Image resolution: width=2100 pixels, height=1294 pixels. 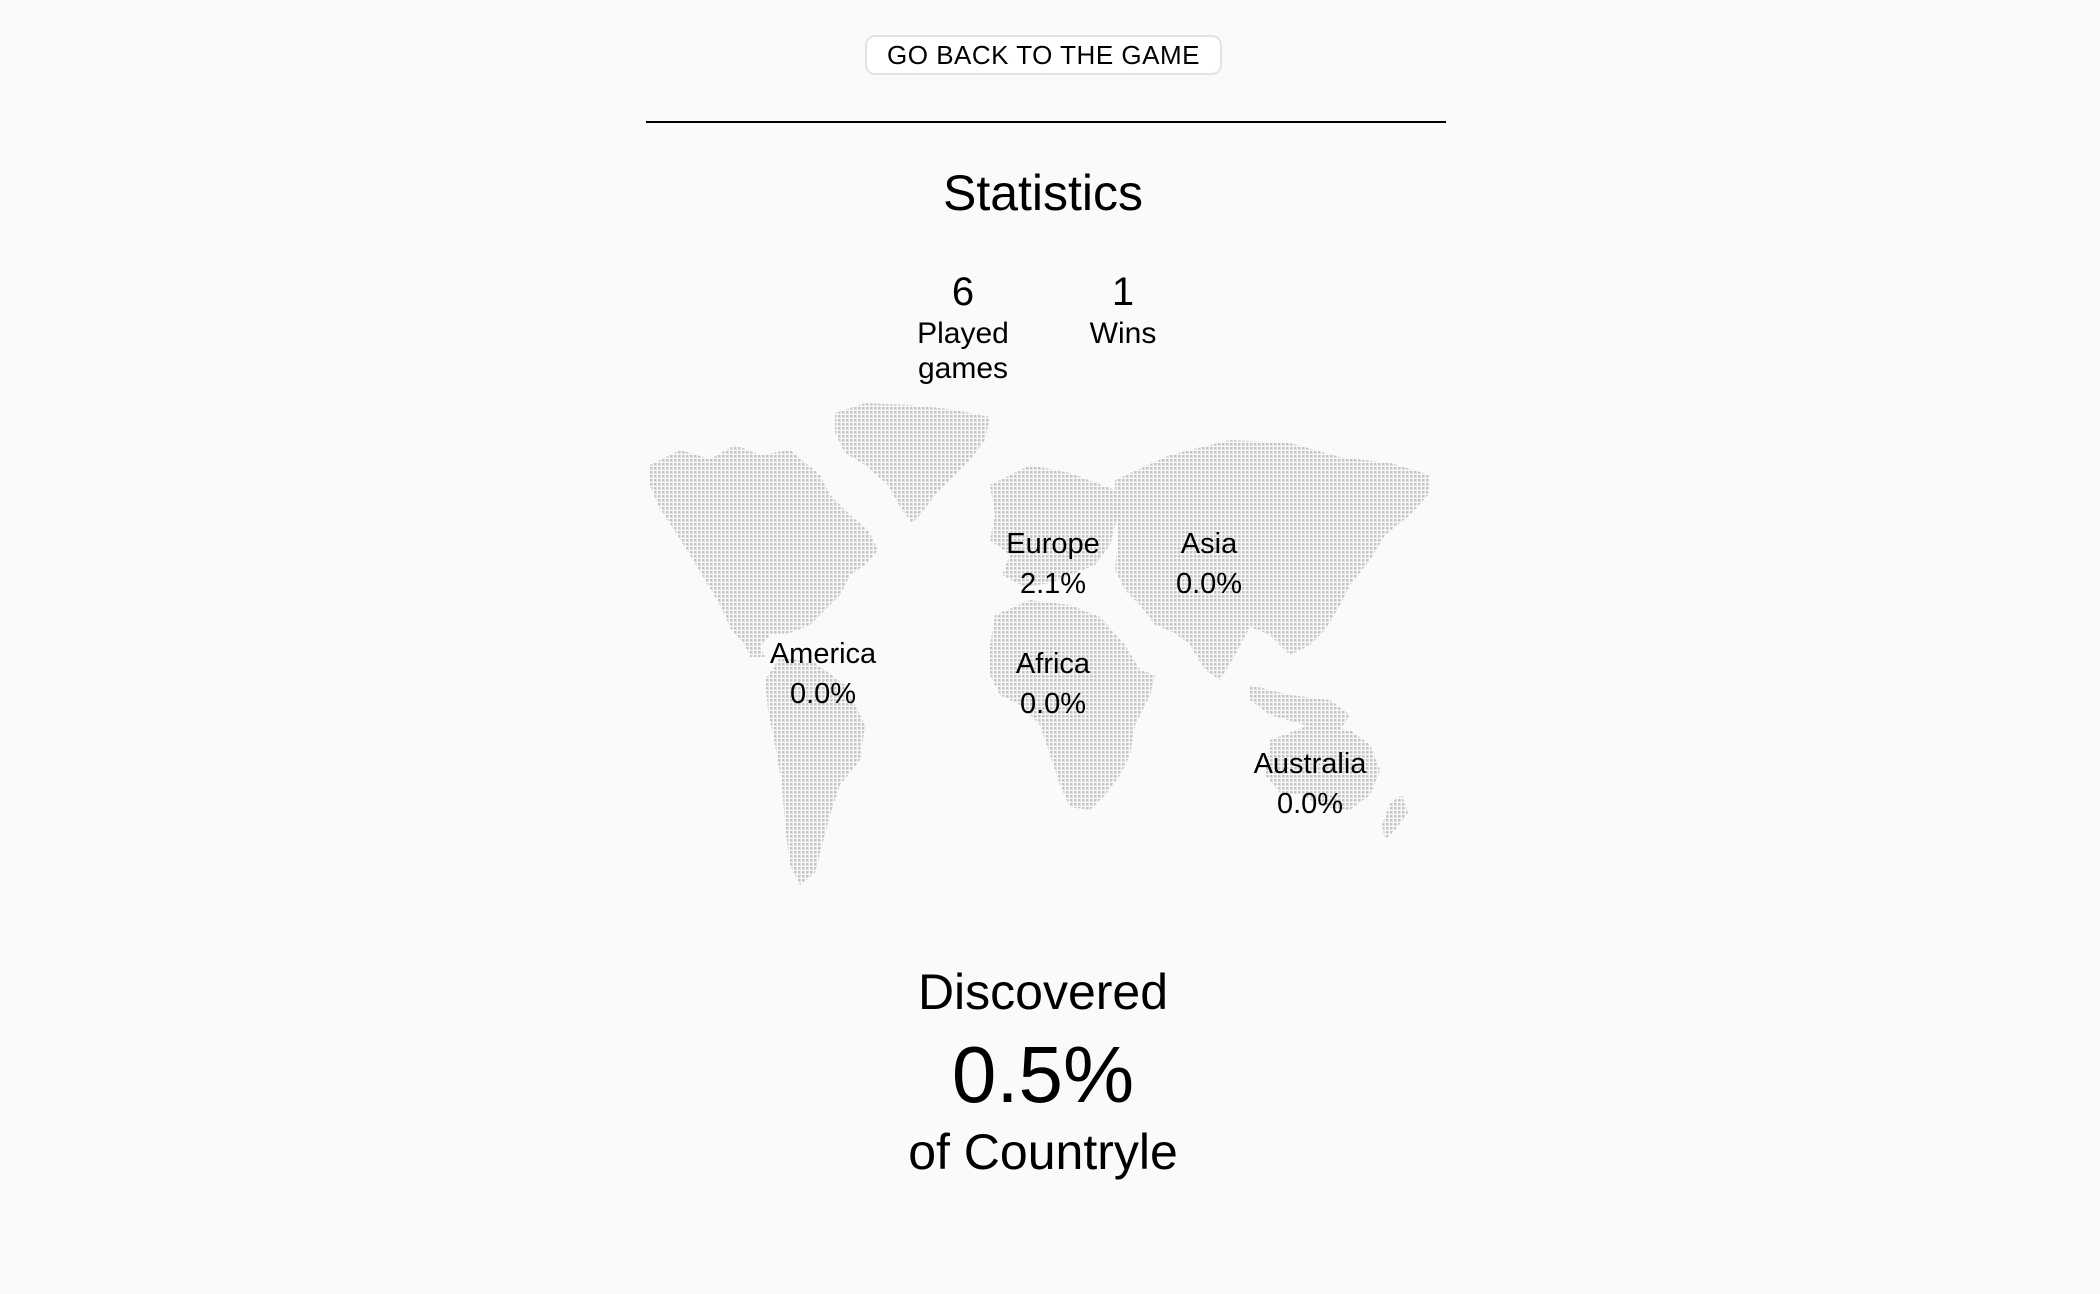 I want to click on region-america: America 0.0%, so click(x=823, y=674).